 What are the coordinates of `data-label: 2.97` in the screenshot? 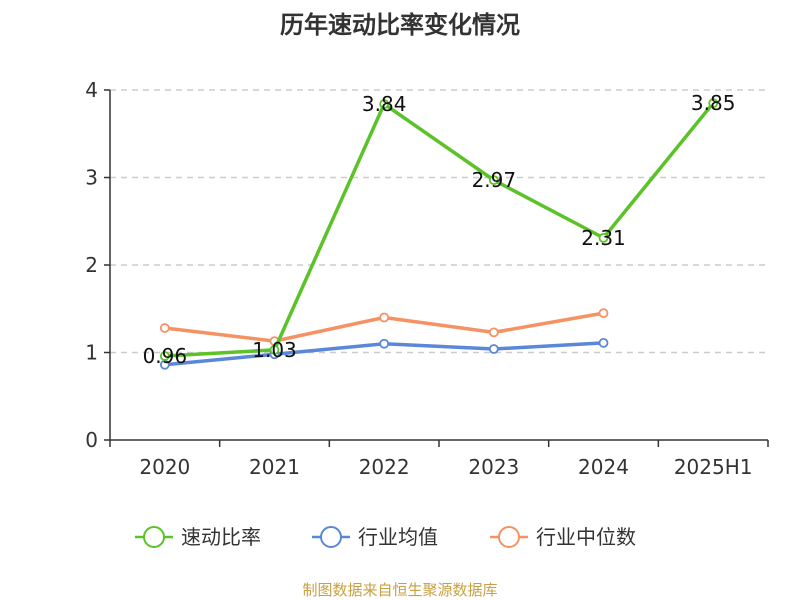 It's located at (494, 180).